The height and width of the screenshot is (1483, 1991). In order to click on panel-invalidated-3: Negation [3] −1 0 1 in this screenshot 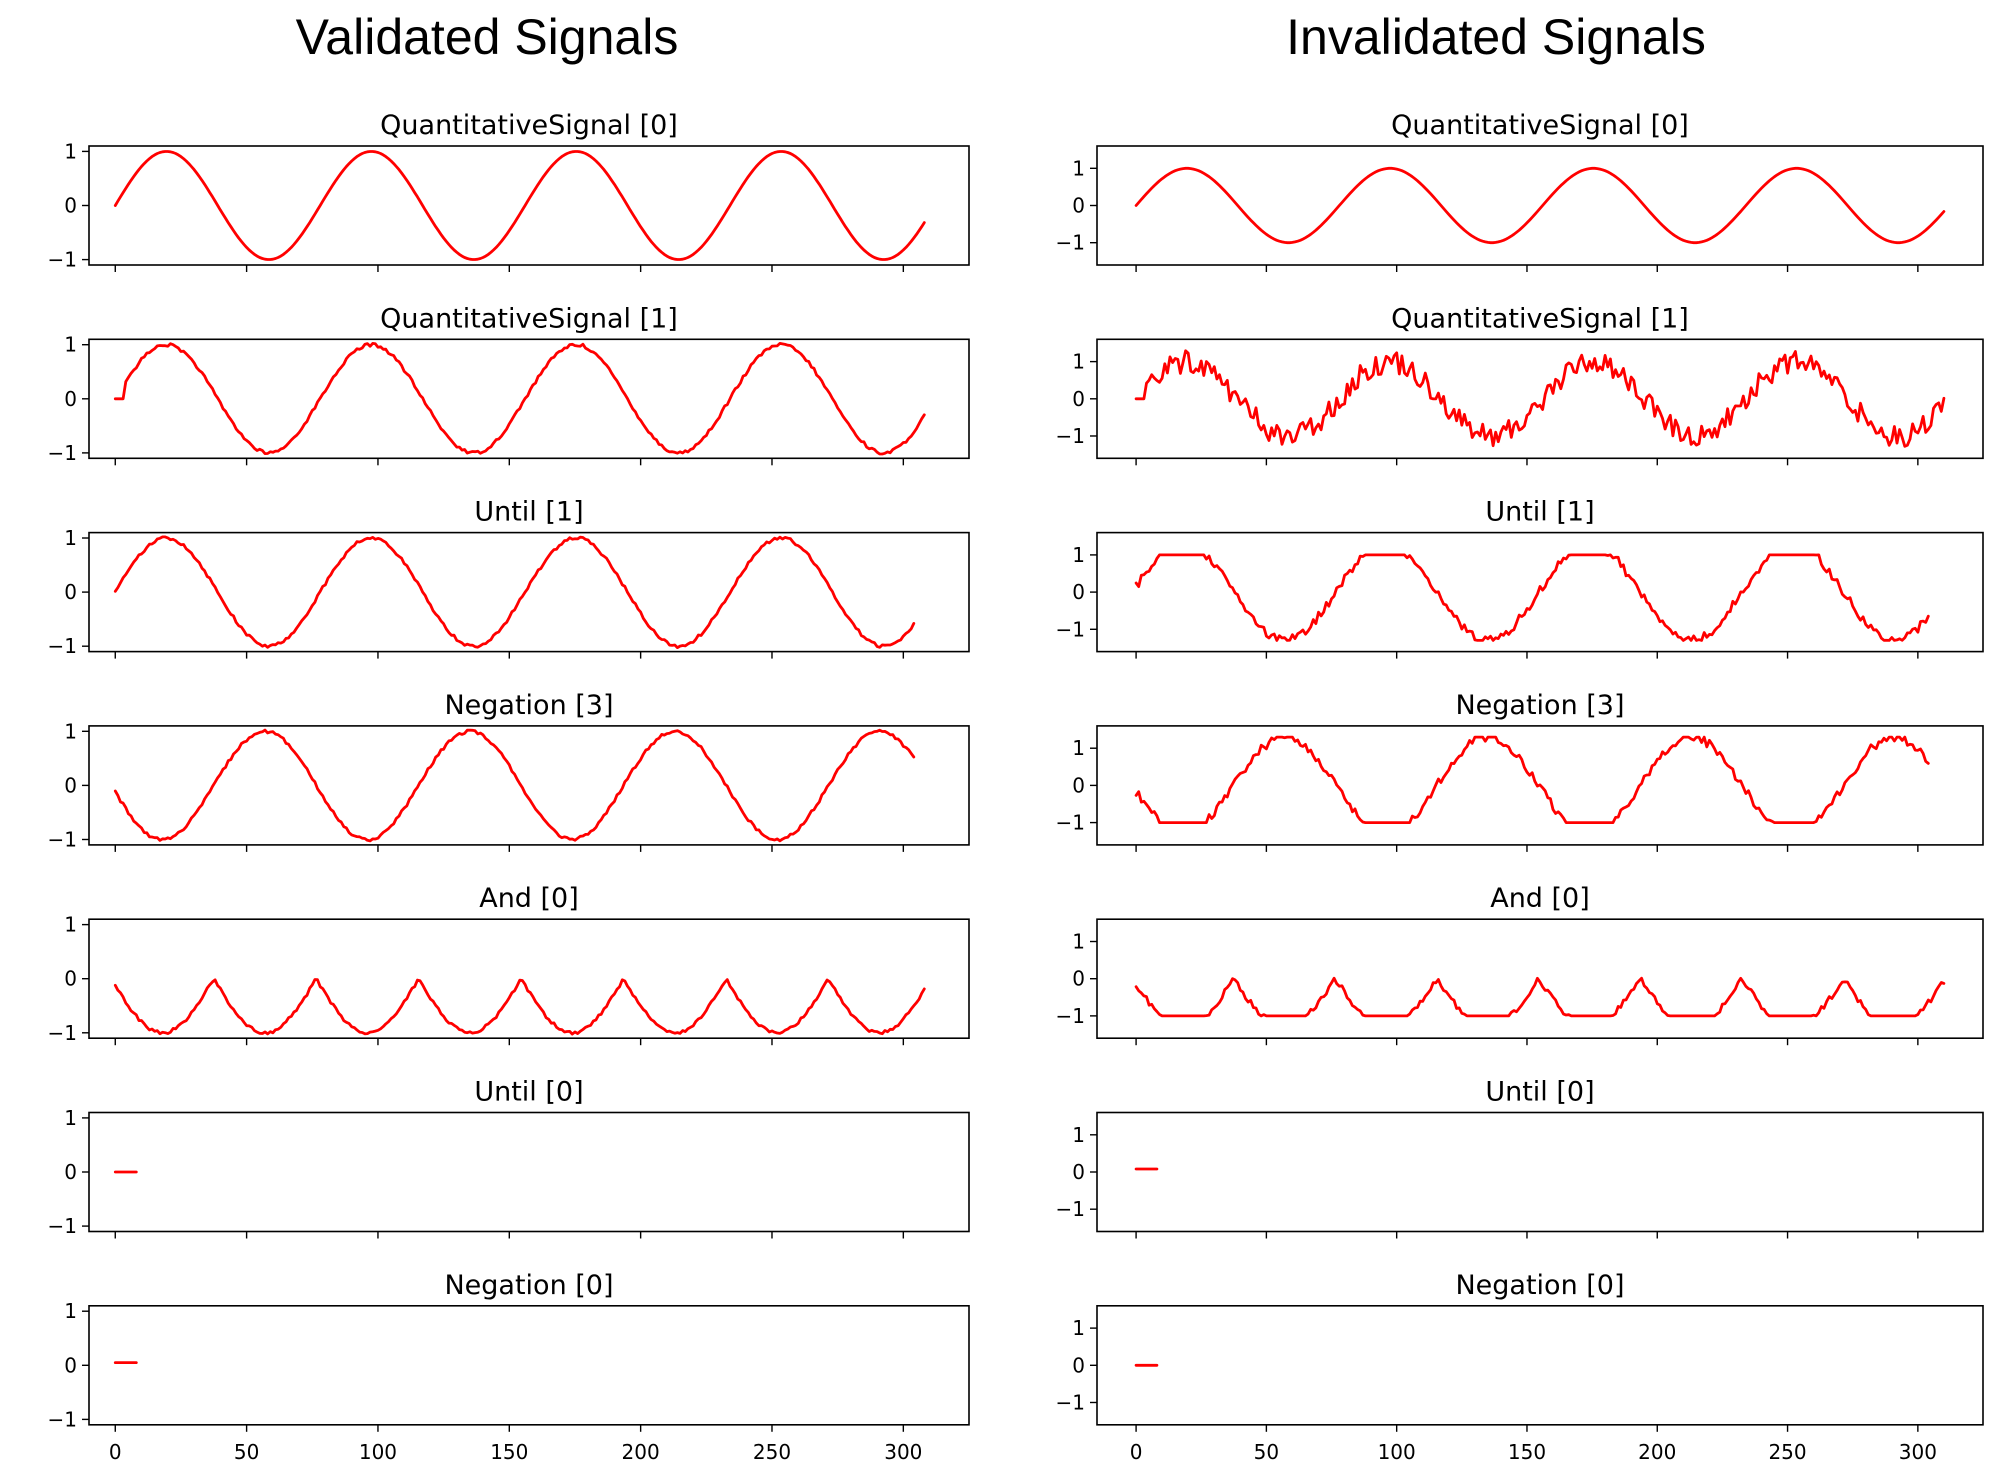, I will do `click(1520, 771)`.